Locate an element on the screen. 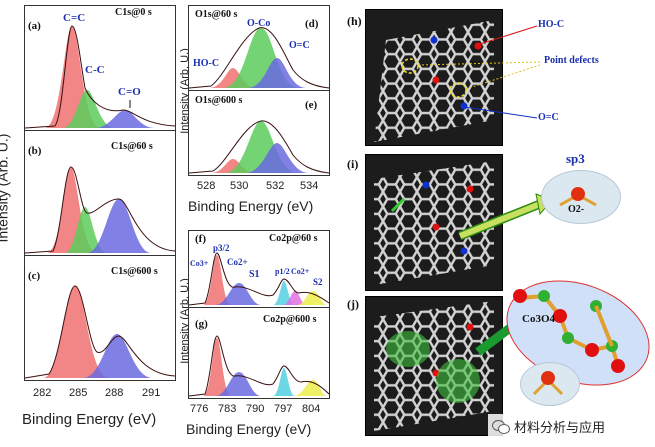 This screenshot has width=655, height=447. peak-f-blue is located at coordinates (238, 294).